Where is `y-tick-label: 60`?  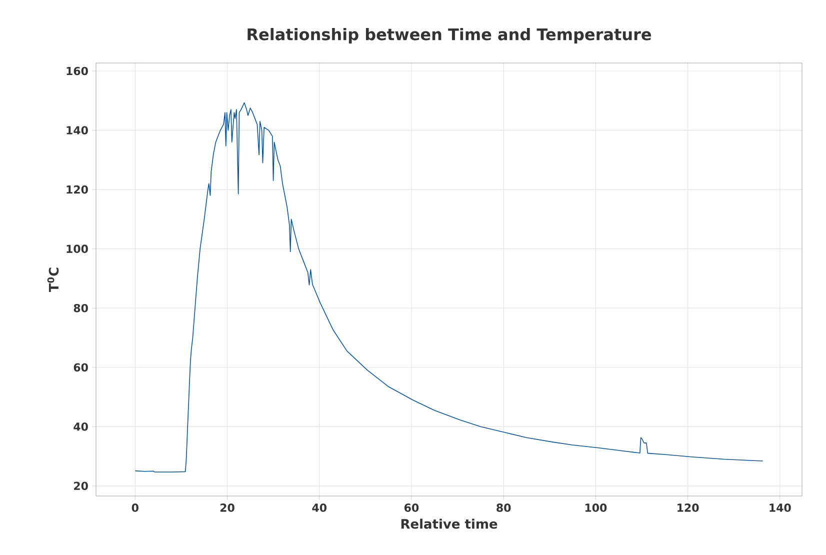 y-tick-label: 60 is located at coordinates (81, 367).